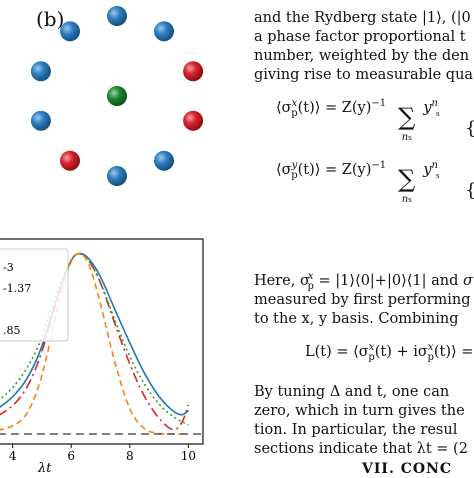 The width and height of the screenshot is (474, 478). Describe the element at coordinates (71, 456) in the screenshot. I see `x-tick-label: 6` at that location.